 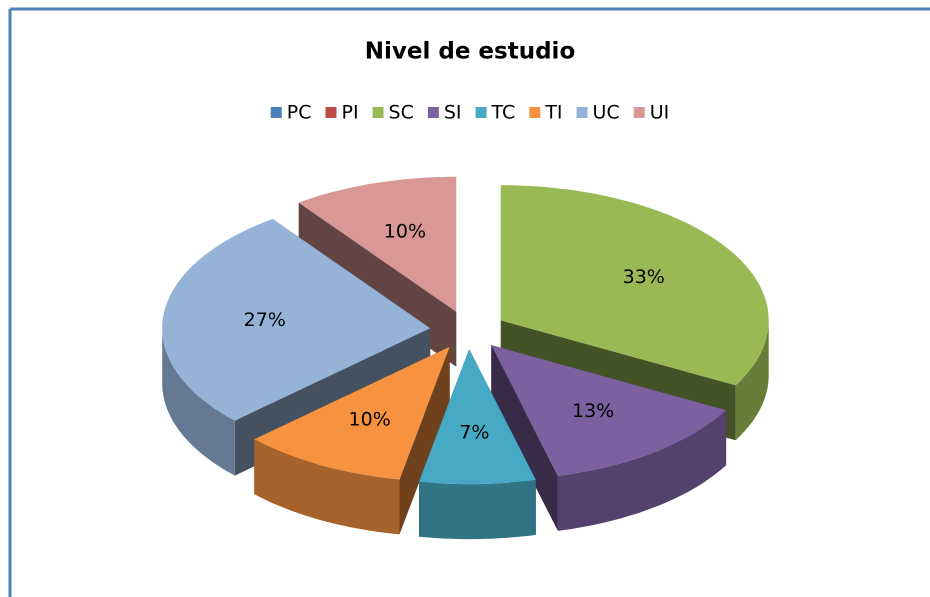 What do you see at coordinates (453, 113) in the screenshot?
I see `legend-label: SI` at bounding box center [453, 113].